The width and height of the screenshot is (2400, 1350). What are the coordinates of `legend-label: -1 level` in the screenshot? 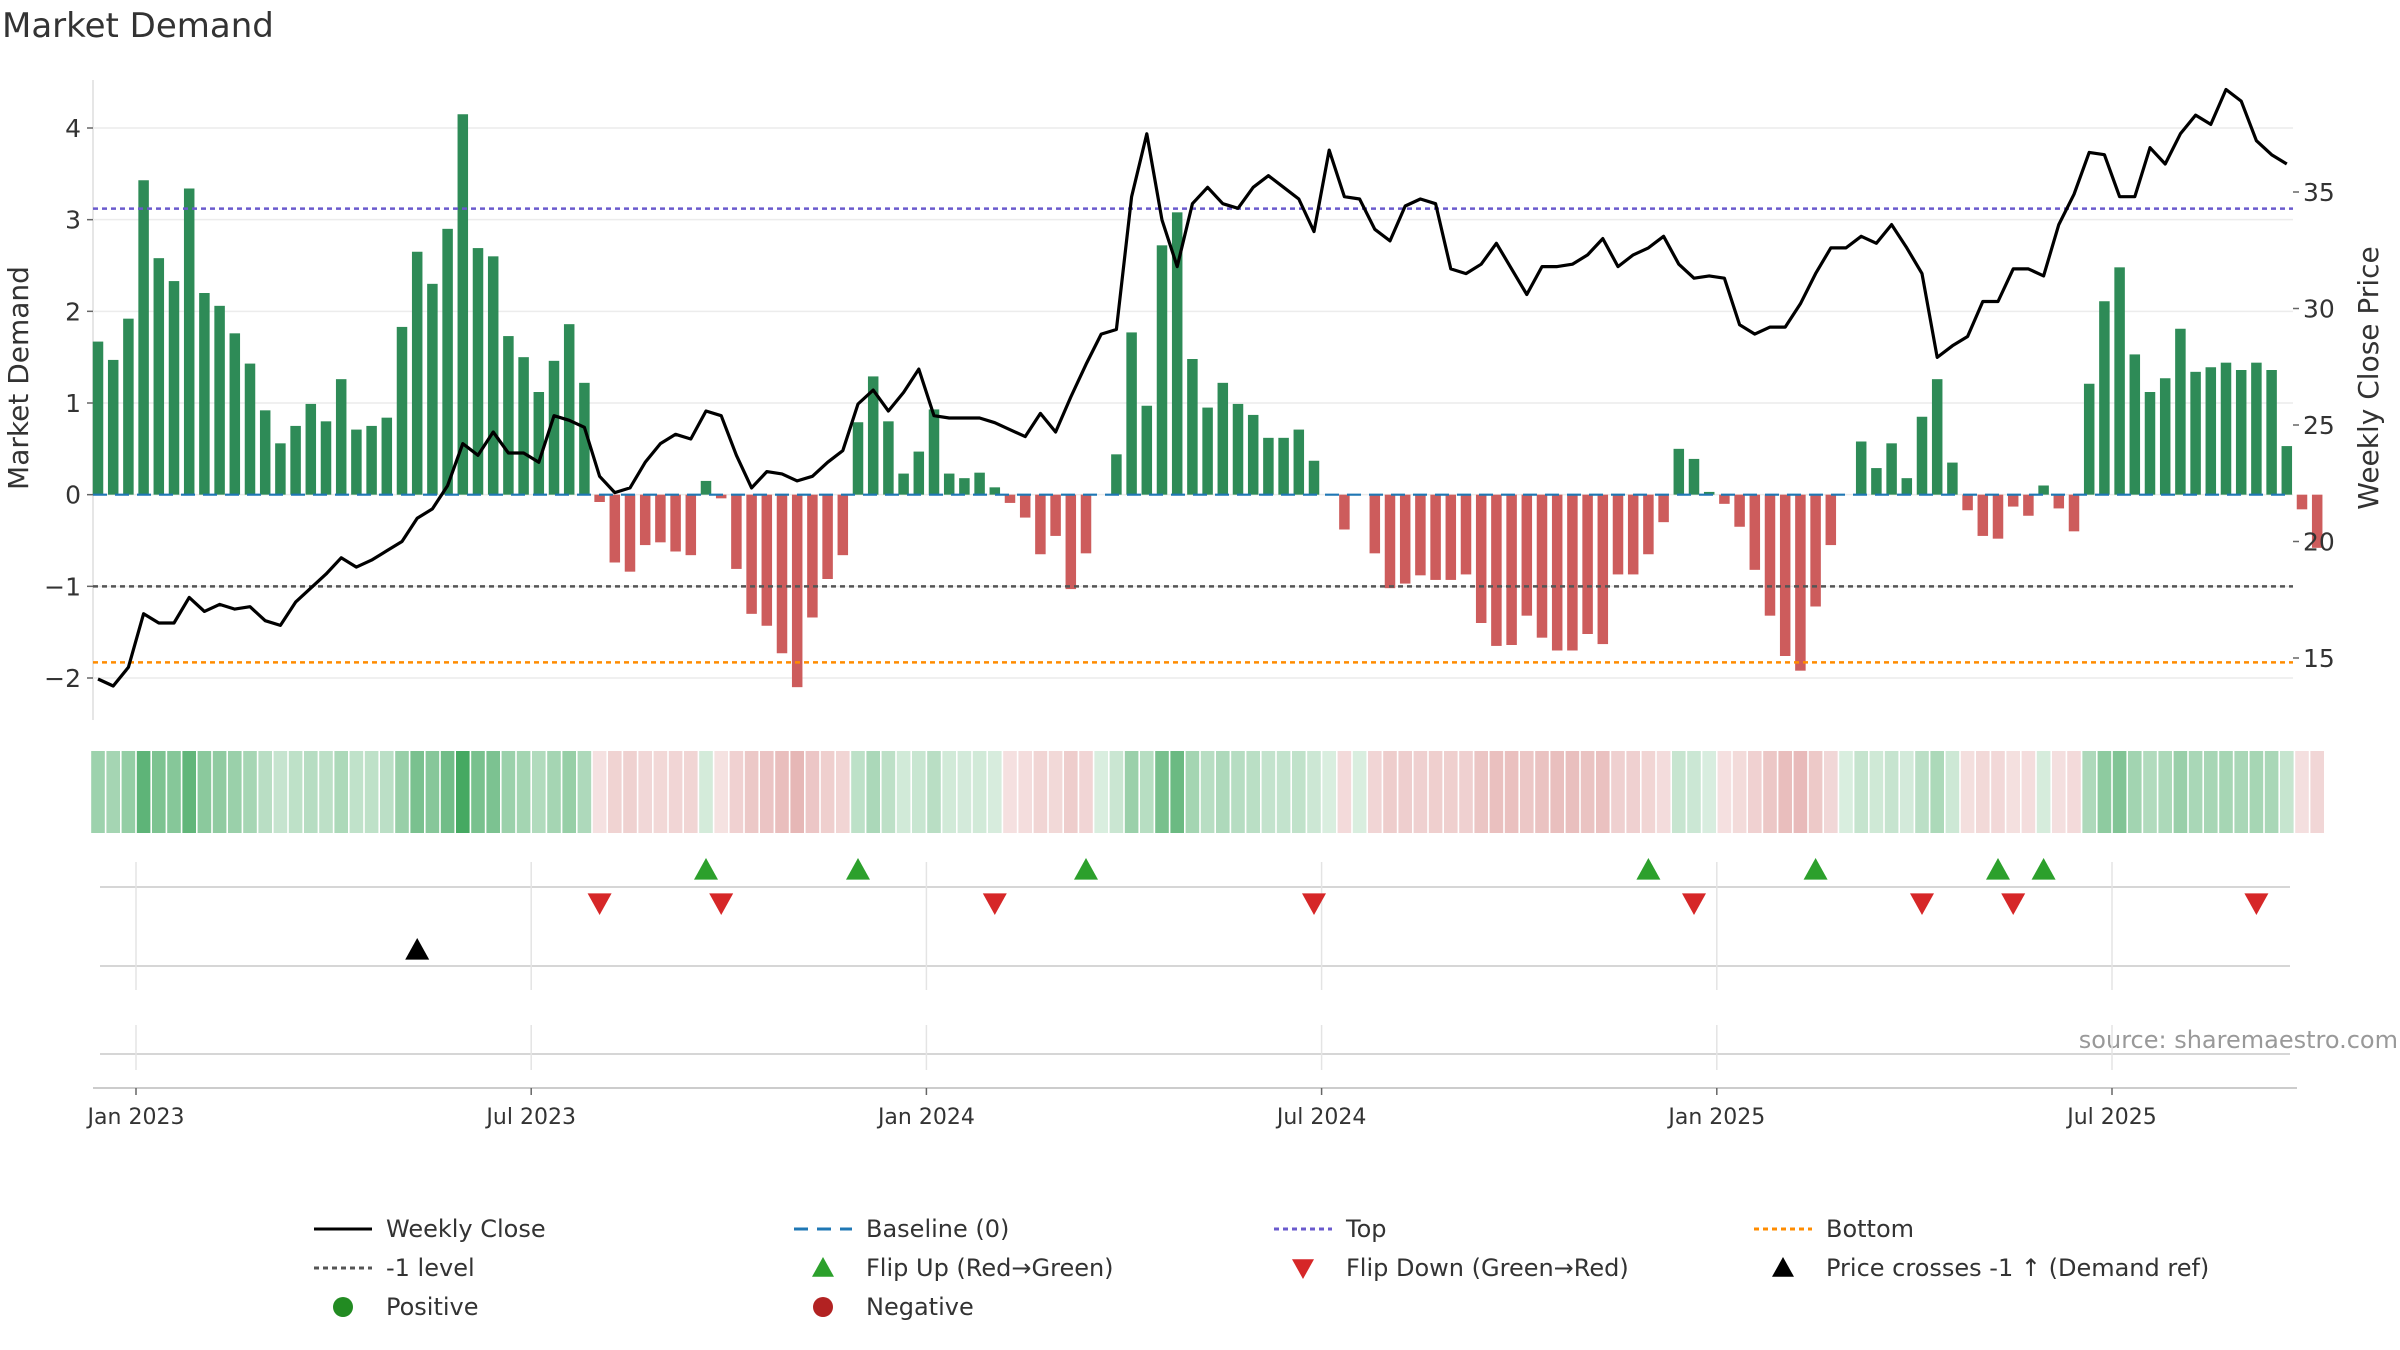 It's located at (430, 1268).